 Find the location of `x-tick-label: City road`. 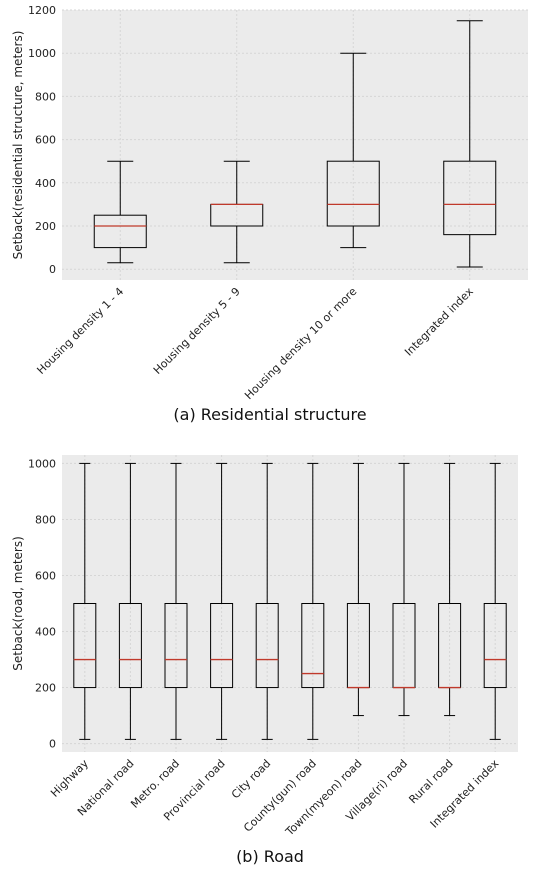

x-tick-label: City road is located at coordinates (251, 779).